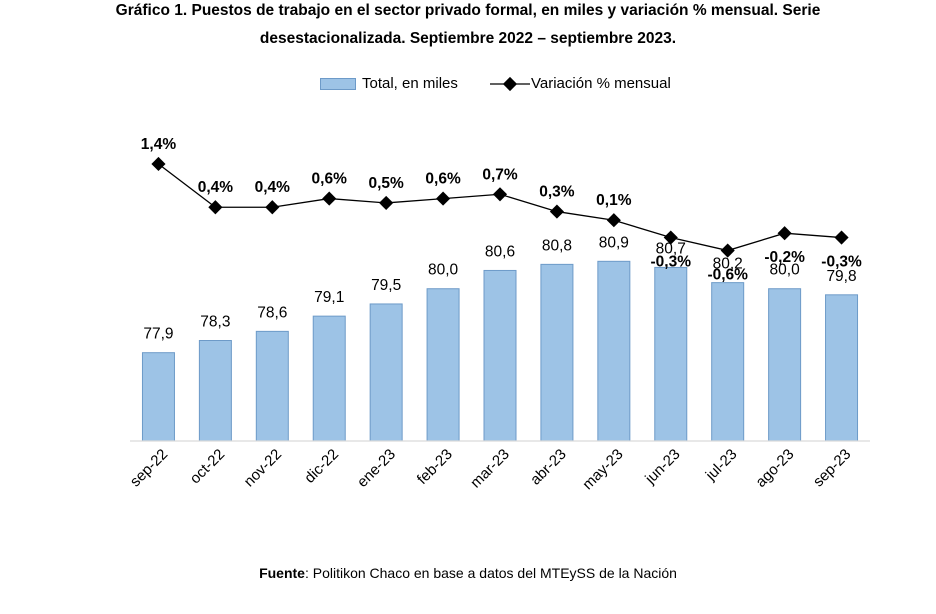 This screenshot has width=936, height=614. Describe the element at coordinates (727, 275) in the screenshot. I see `line-data-label: -0,6%` at that location.